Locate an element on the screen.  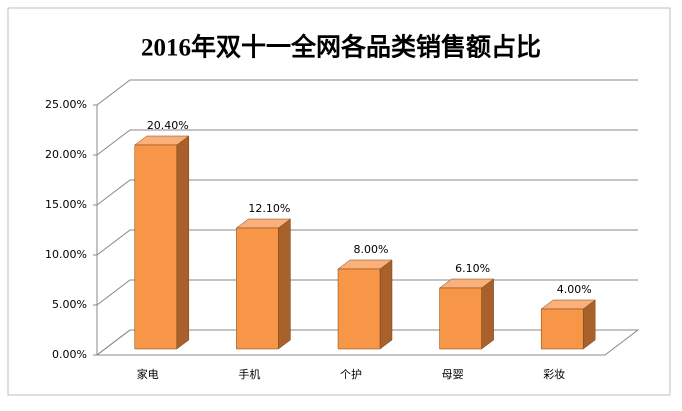
y-tick-label: 20.00% is located at coordinates (66, 154).